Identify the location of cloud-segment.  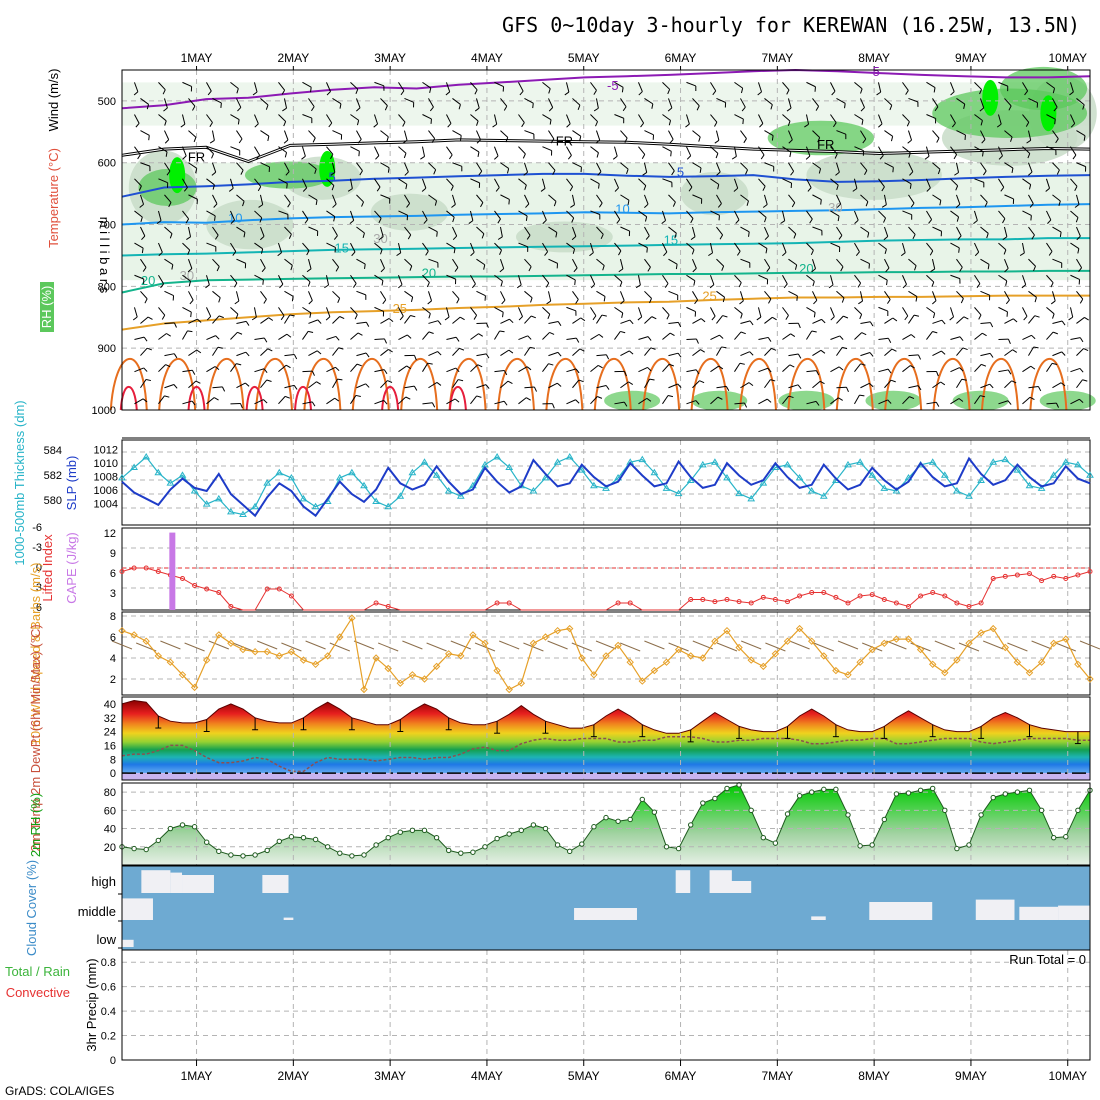
(156, 881).